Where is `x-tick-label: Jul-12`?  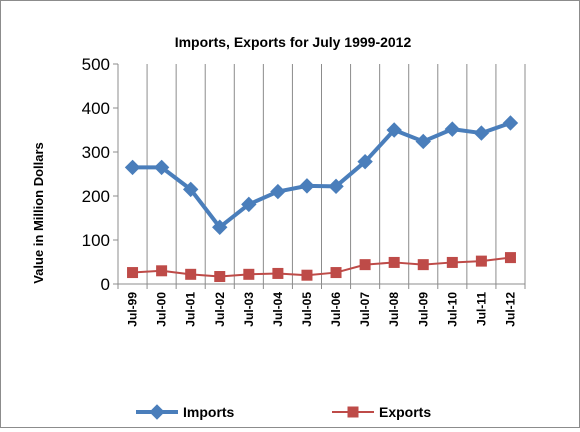 x-tick-label: Jul-12 is located at coordinates (510, 309).